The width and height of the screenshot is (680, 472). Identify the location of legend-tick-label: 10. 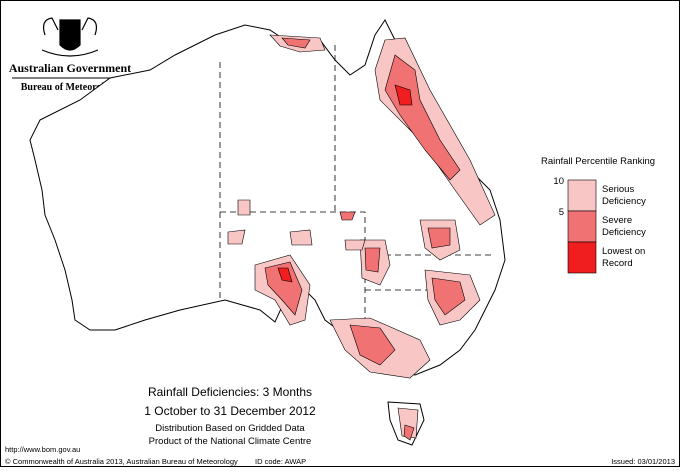
(558, 181).